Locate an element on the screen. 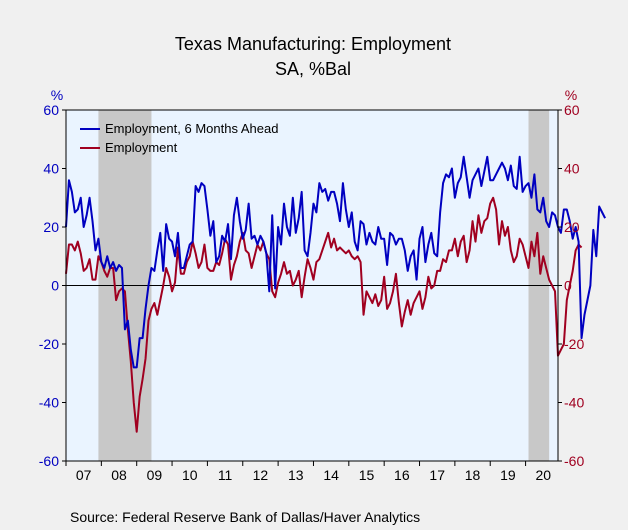 This screenshot has height=530, width=628. x-tick-label: 07 is located at coordinates (84, 475).